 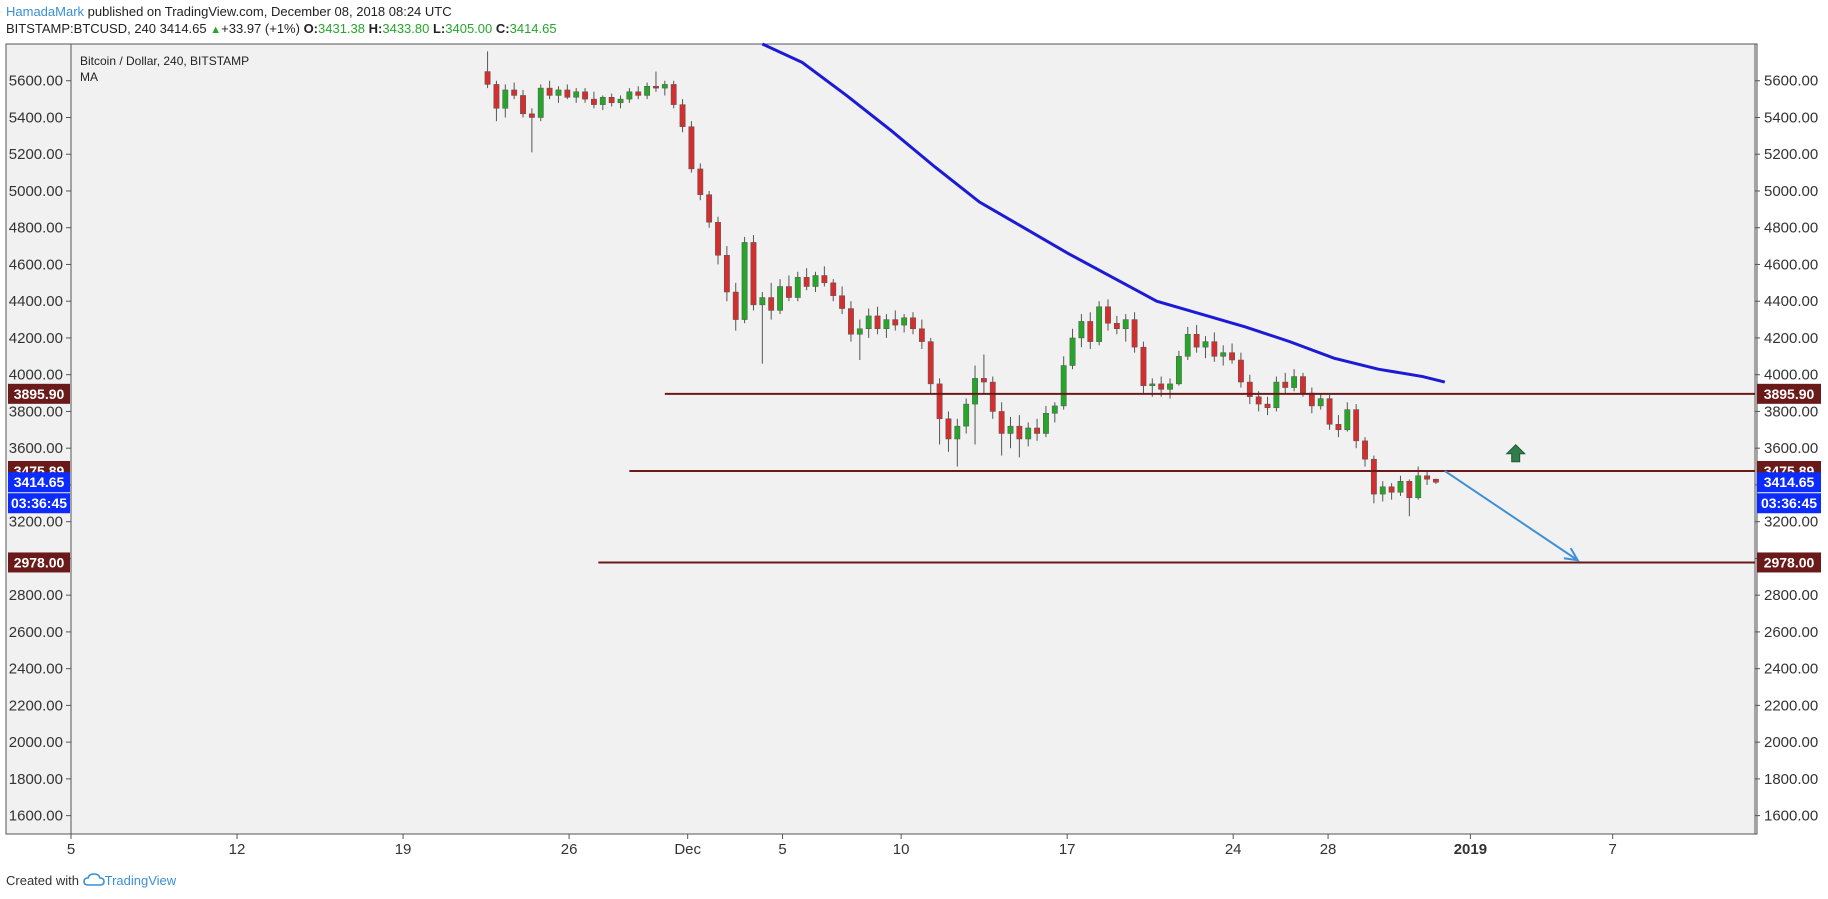 I want to click on x-tick-label: 24, so click(x=1233, y=849).